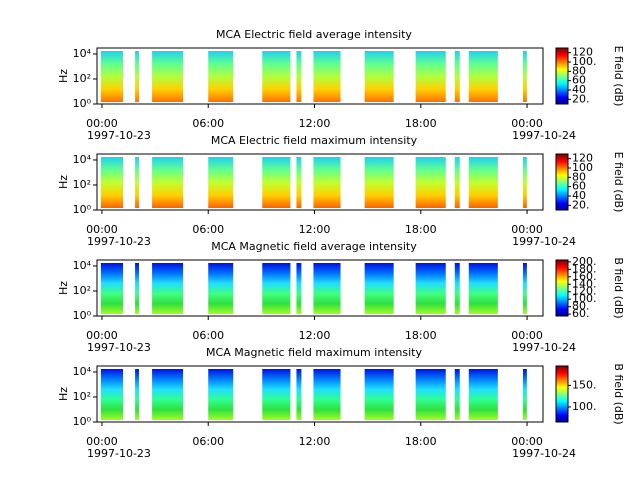  What do you see at coordinates (584, 268) in the screenshot?
I see `colorbar-tick-label: 180.` at bounding box center [584, 268].